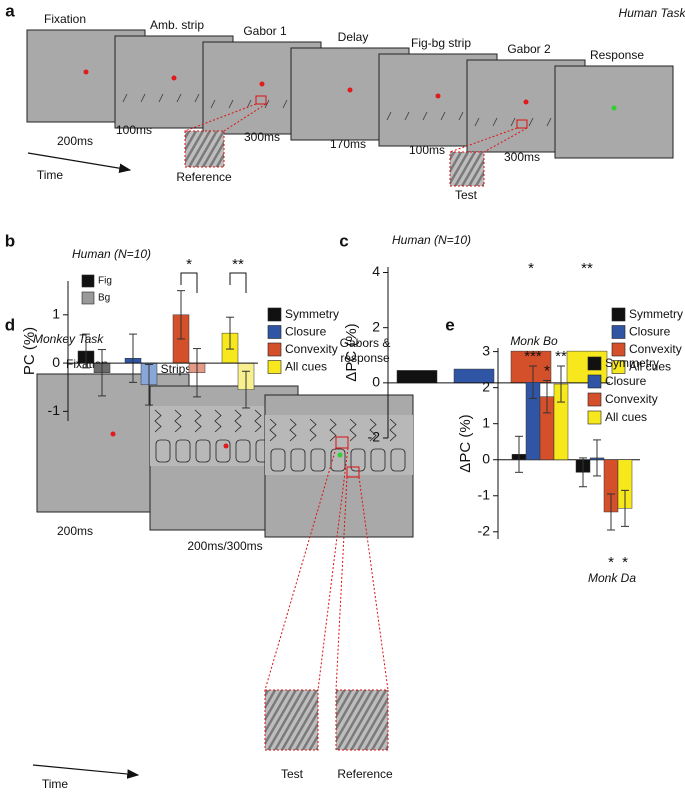 The height and width of the screenshot is (807, 685). Describe the element at coordinates (111, 254) in the screenshot. I see `chart-title: Human (N=10)` at that location.